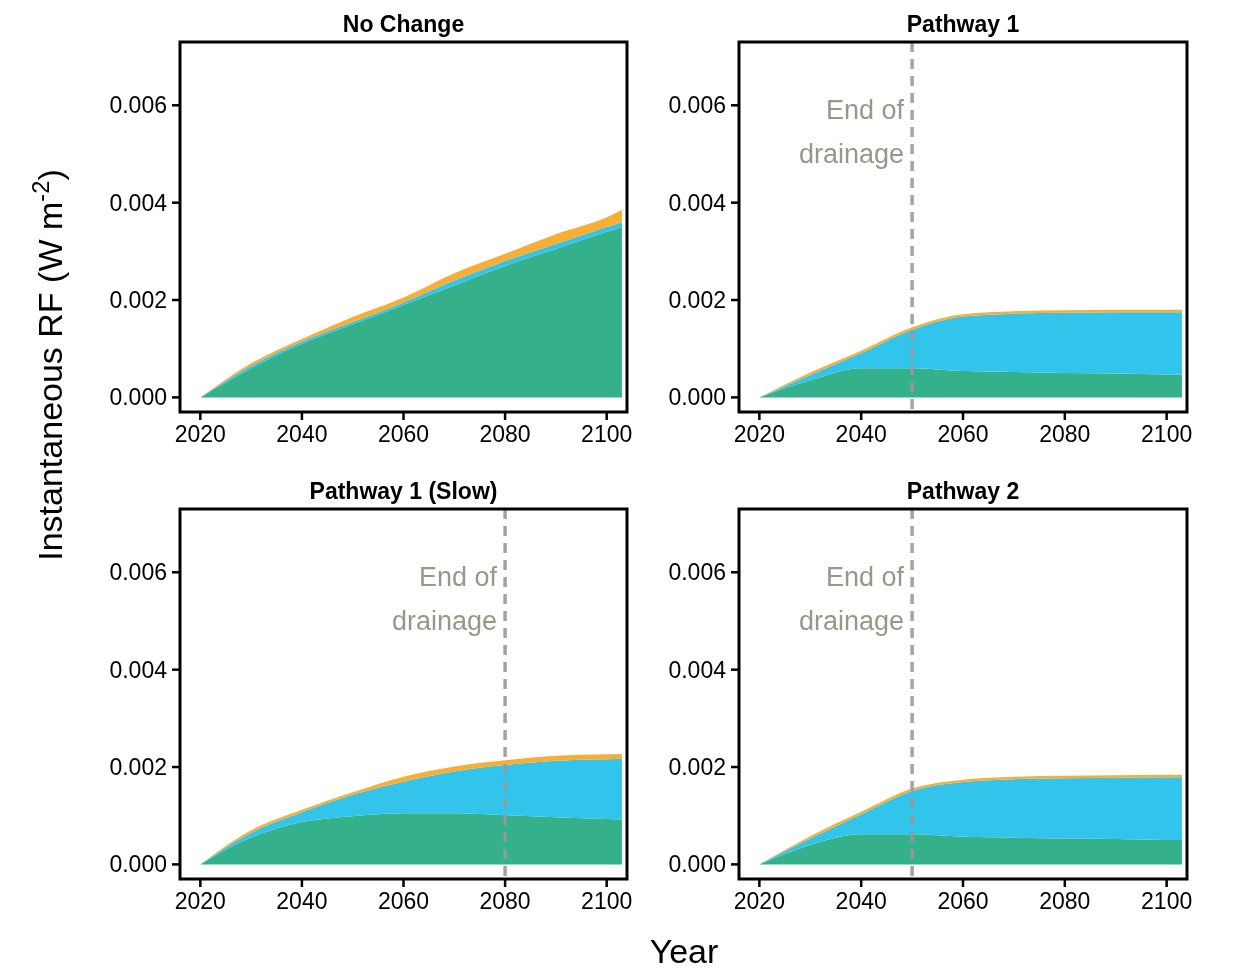 This screenshot has height=980, width=1233. Describe the element at coordinates (963, 491) in the screenshot. I see `chart-title: Pathway 2` at that location.